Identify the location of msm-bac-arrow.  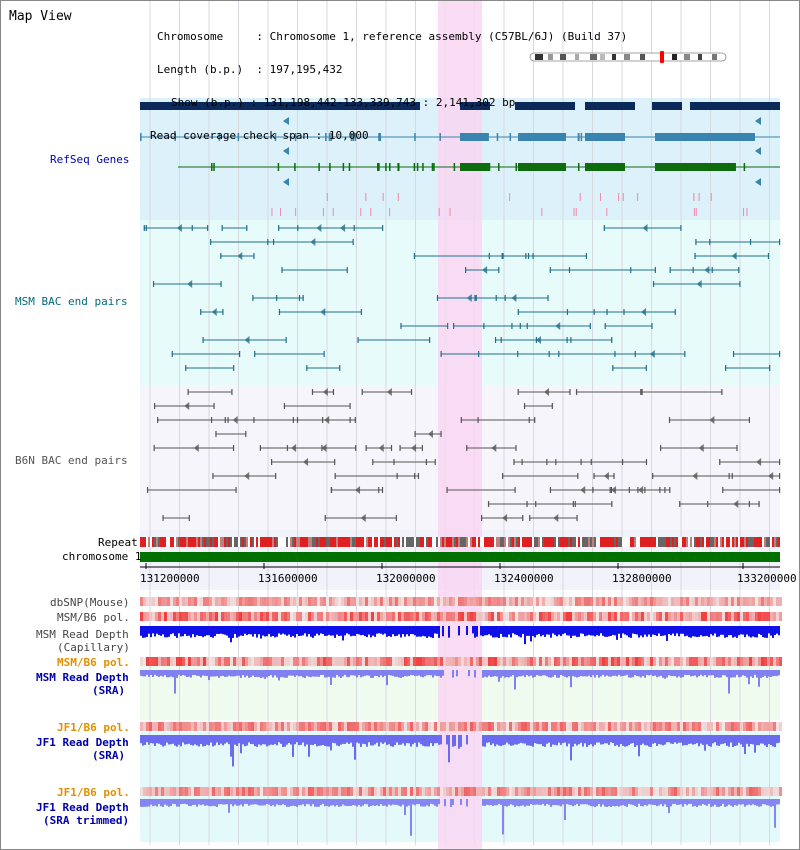
(343, 228).